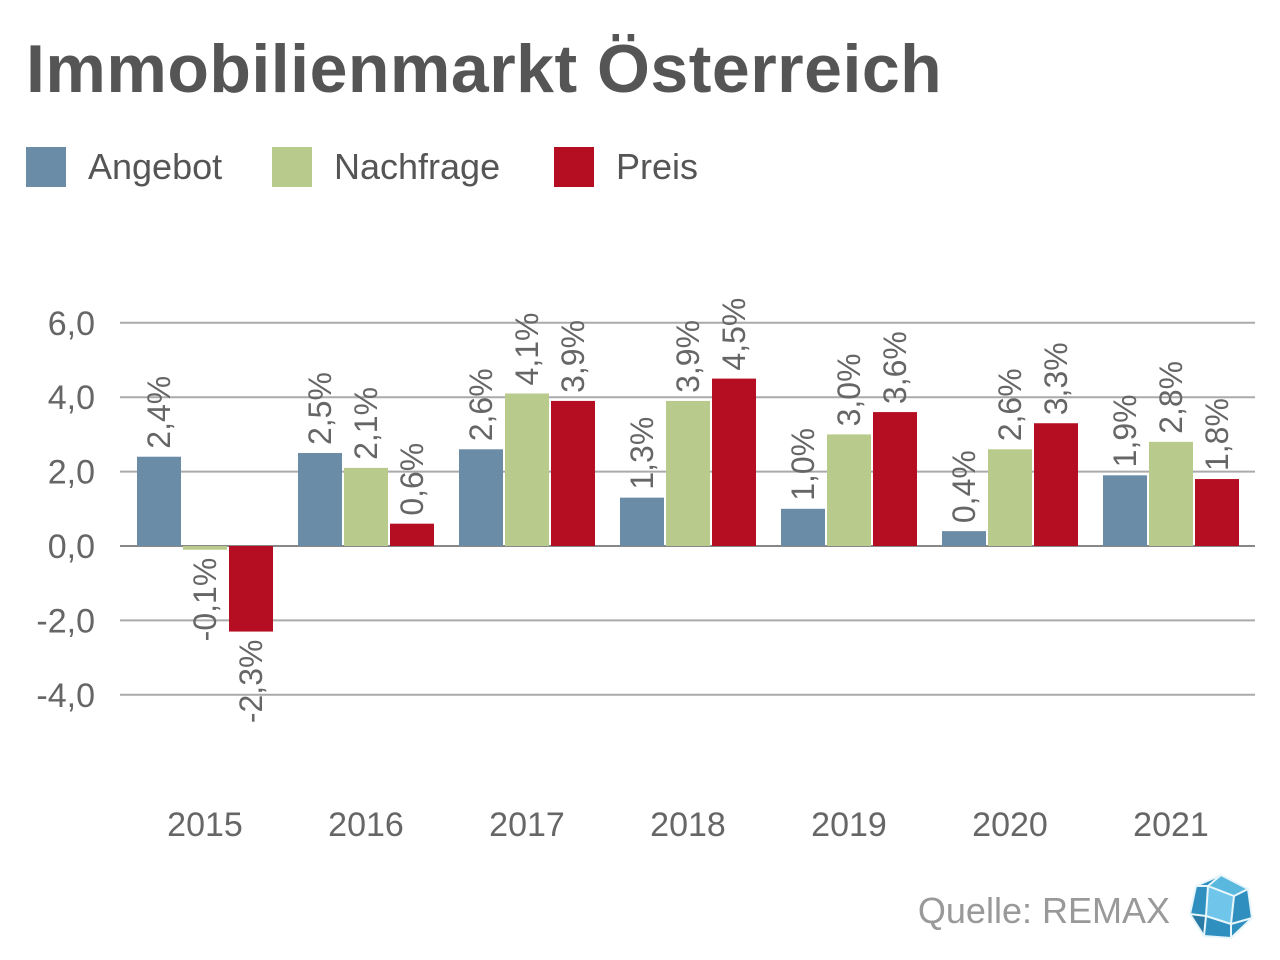 This screenshot has width=1280, height=960. What do you see at coordinates (1125, 430) in the screenshot?
I see `data-label: 1,9%` at bounding box center [1125, 430].